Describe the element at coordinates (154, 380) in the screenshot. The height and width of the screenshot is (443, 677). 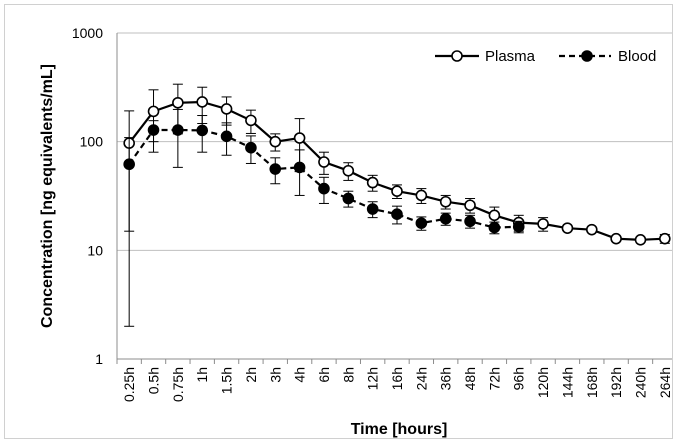
I see `x-tick-label: 0.5h` at that location.